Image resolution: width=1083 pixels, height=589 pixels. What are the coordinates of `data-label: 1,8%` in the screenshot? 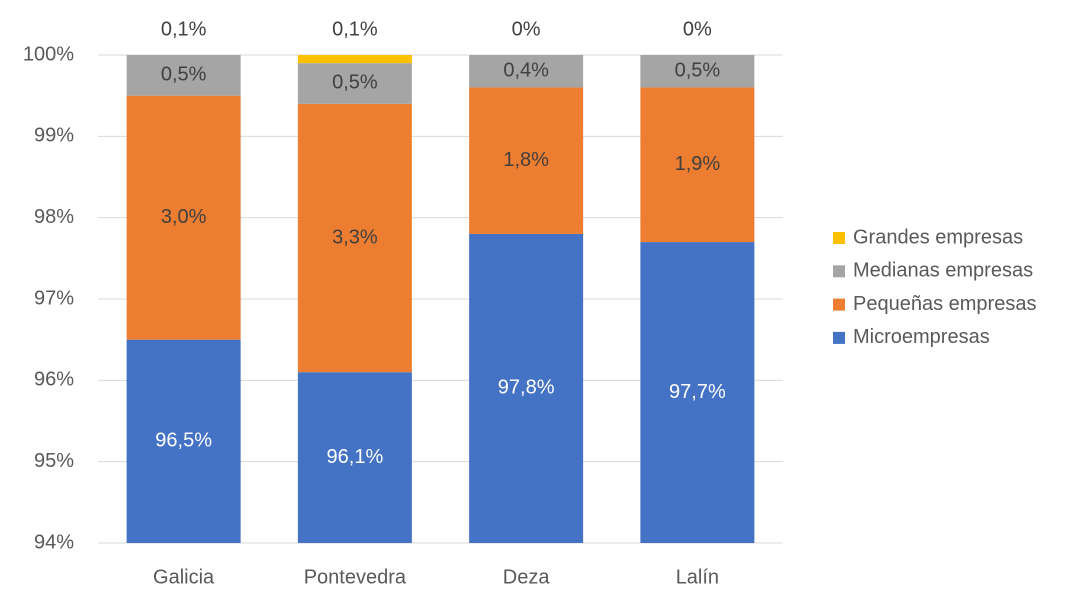 It's located at (526, 160).